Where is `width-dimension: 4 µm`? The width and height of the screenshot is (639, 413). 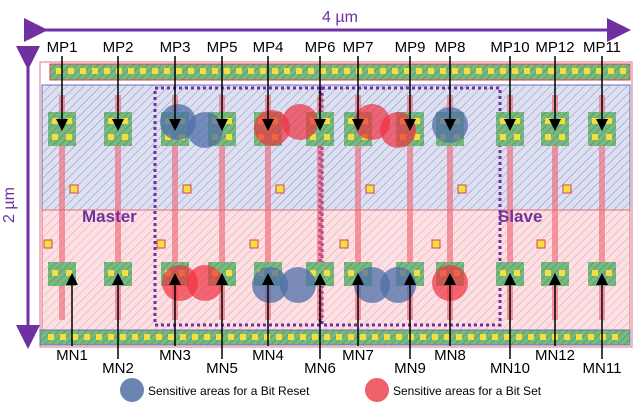 width-dimension: 4 µm is located at coordinates (340, 17).